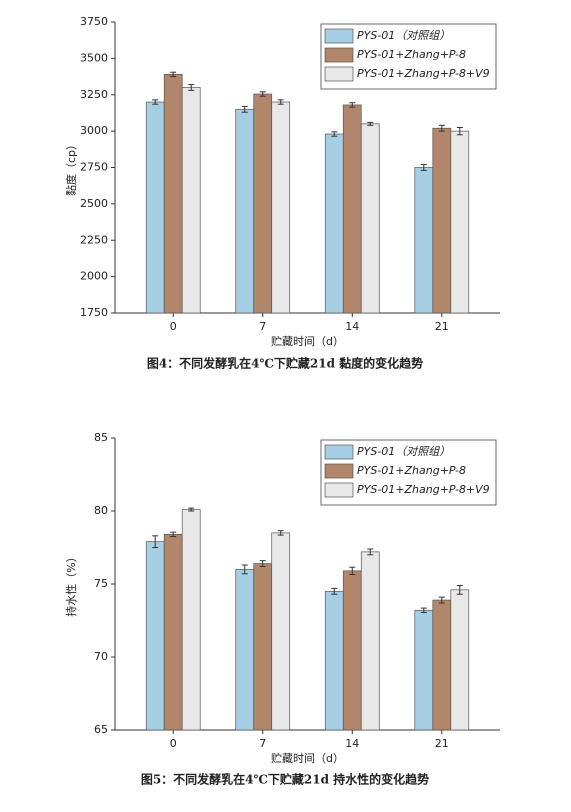 The height and width of the screenshot is (812, 571). Describe the element at coordinates (94, 57) in the screenshot. I see `y-tick-label: 3500` at that location.